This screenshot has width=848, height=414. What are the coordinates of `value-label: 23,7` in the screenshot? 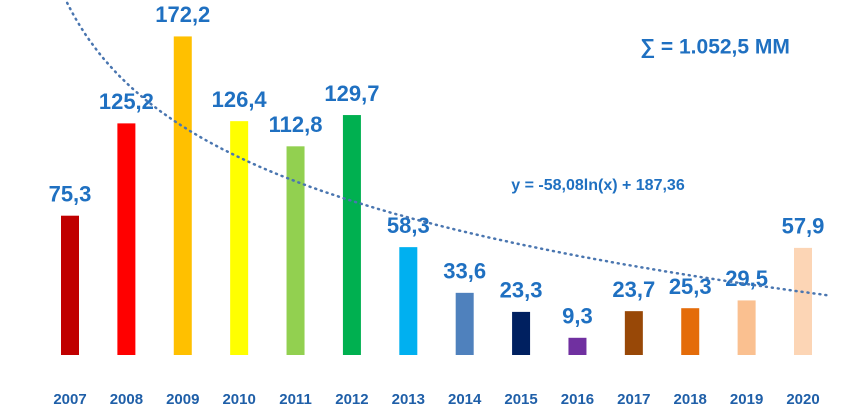 It's located at (633, 289).